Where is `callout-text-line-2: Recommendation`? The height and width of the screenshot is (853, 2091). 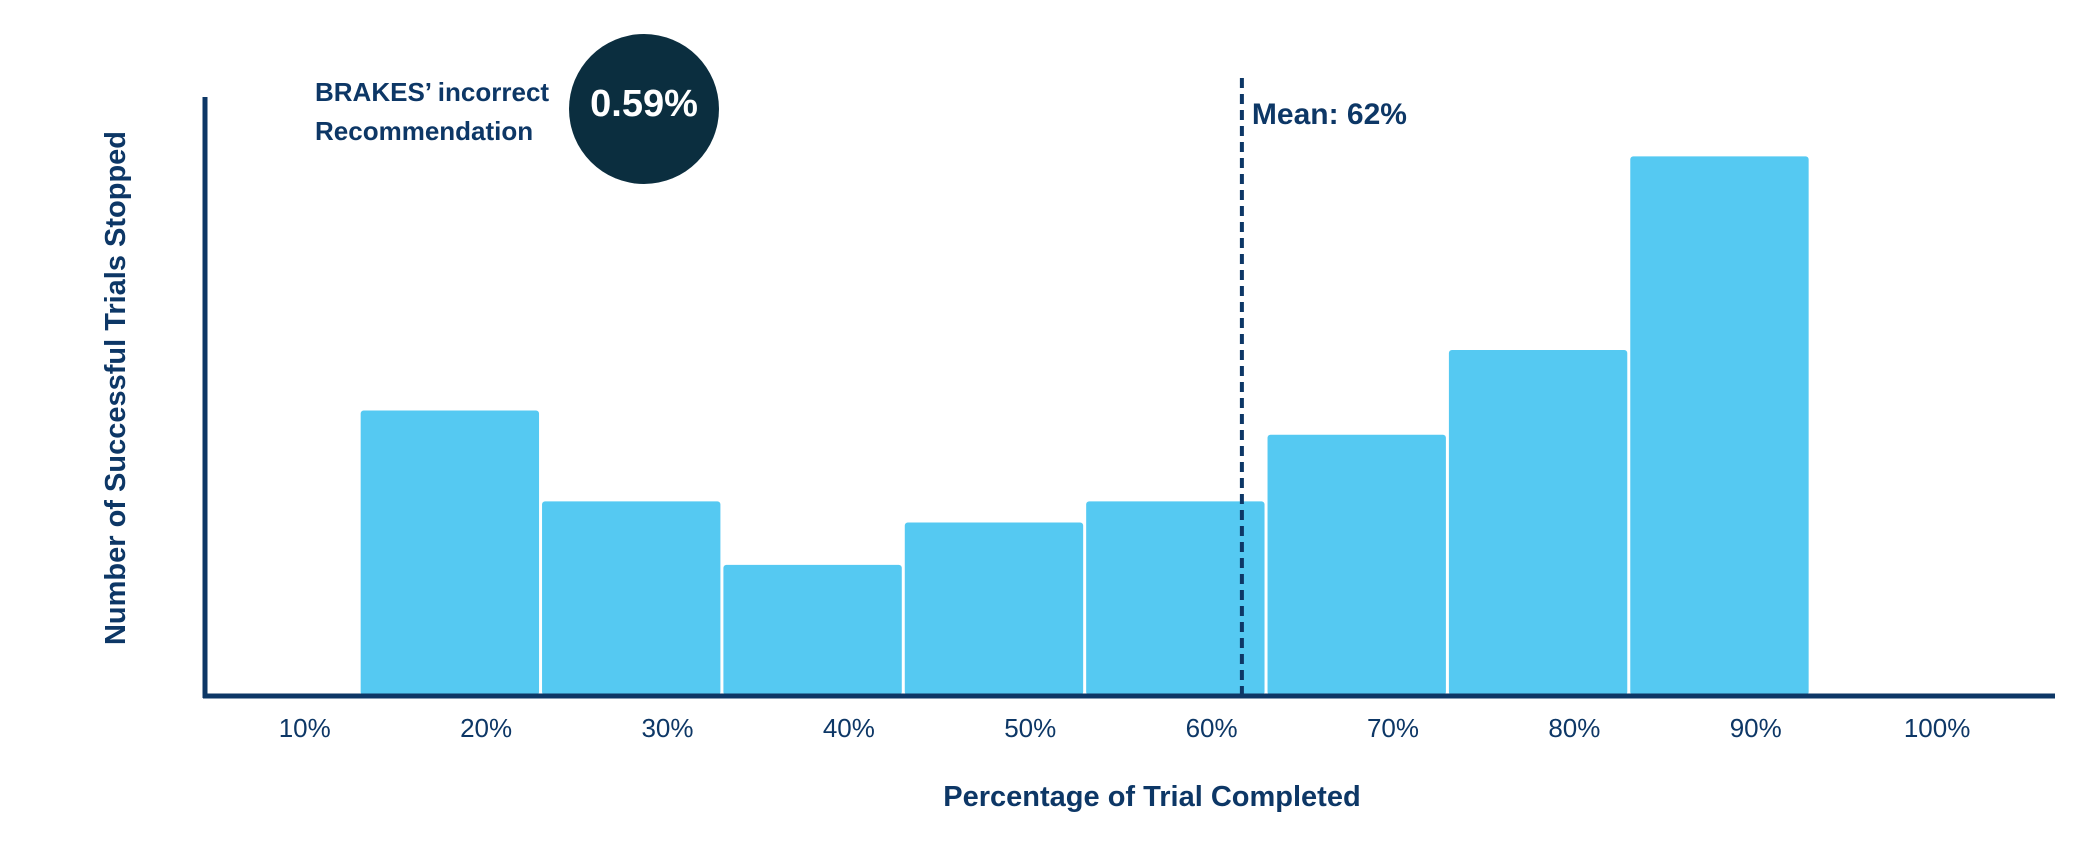 callout-text-line-2: Recommendation is located at coordinates (424, 131).